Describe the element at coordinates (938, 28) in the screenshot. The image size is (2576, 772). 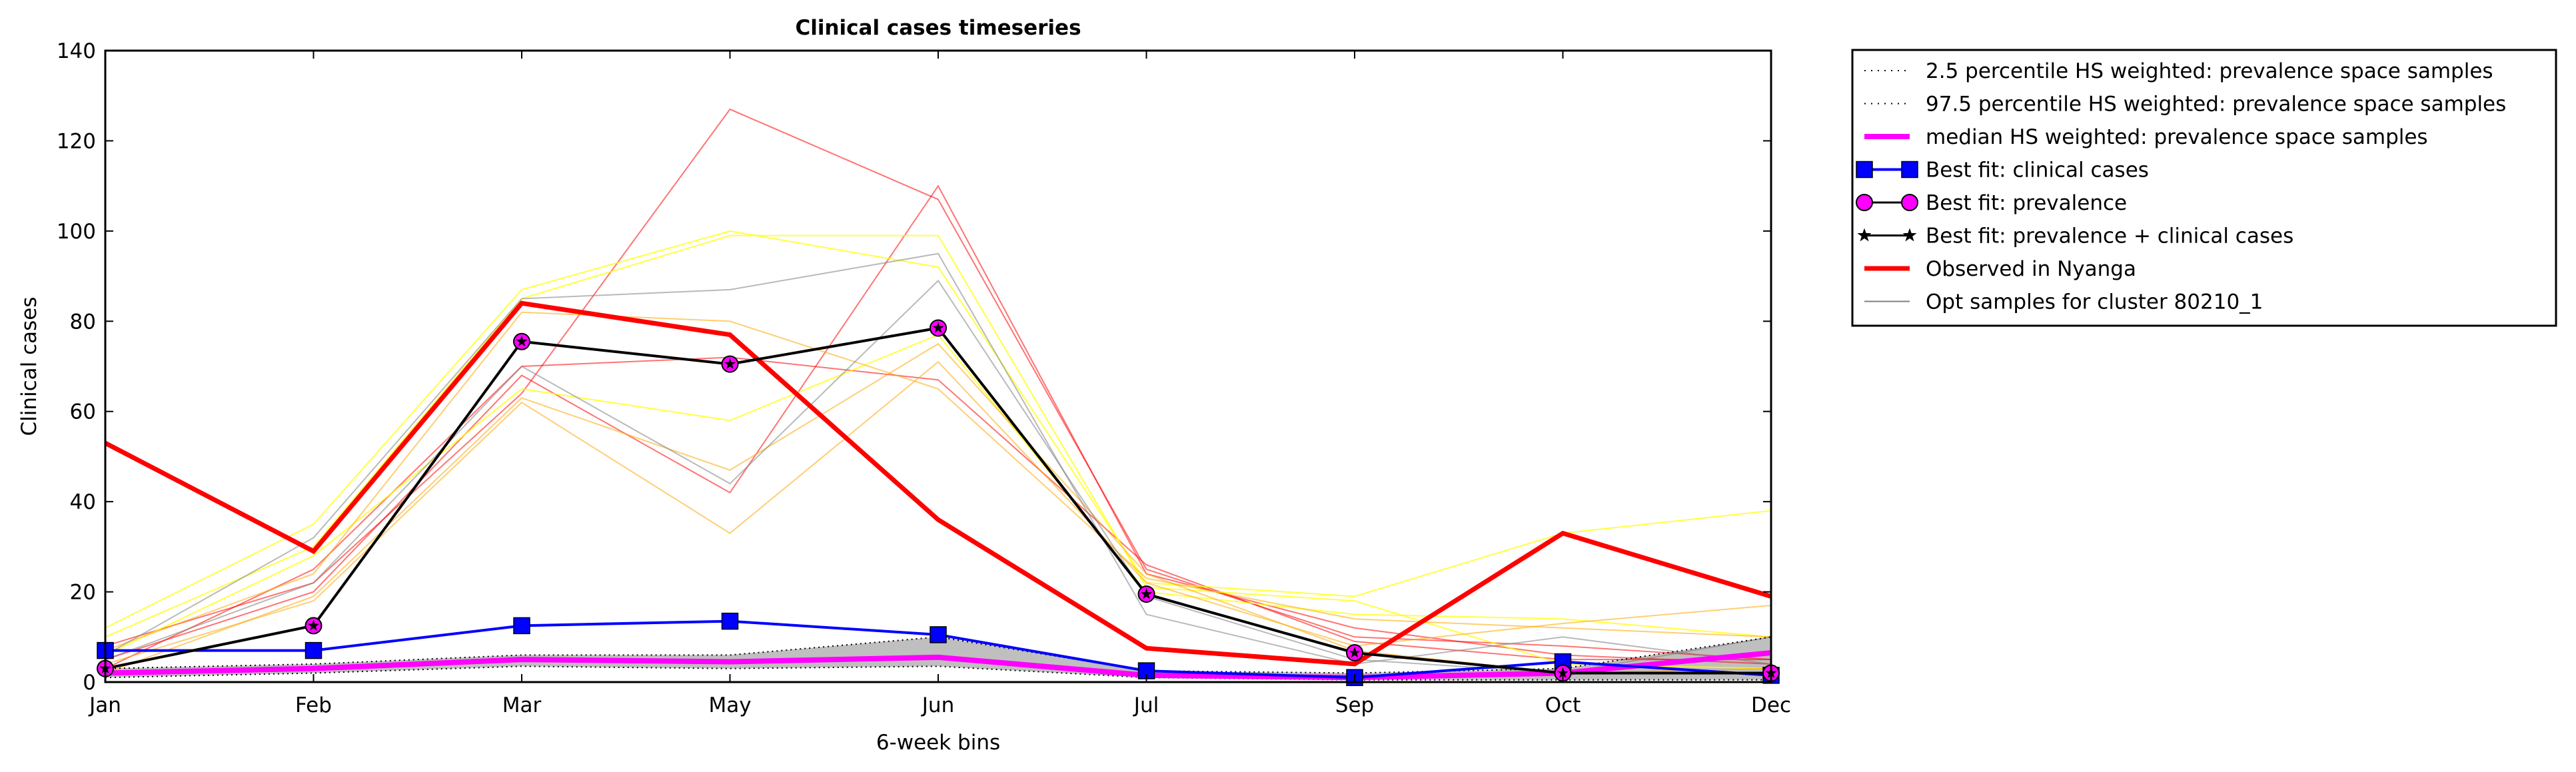
I see `chart-title: Clinical cases timeseries` at that location.